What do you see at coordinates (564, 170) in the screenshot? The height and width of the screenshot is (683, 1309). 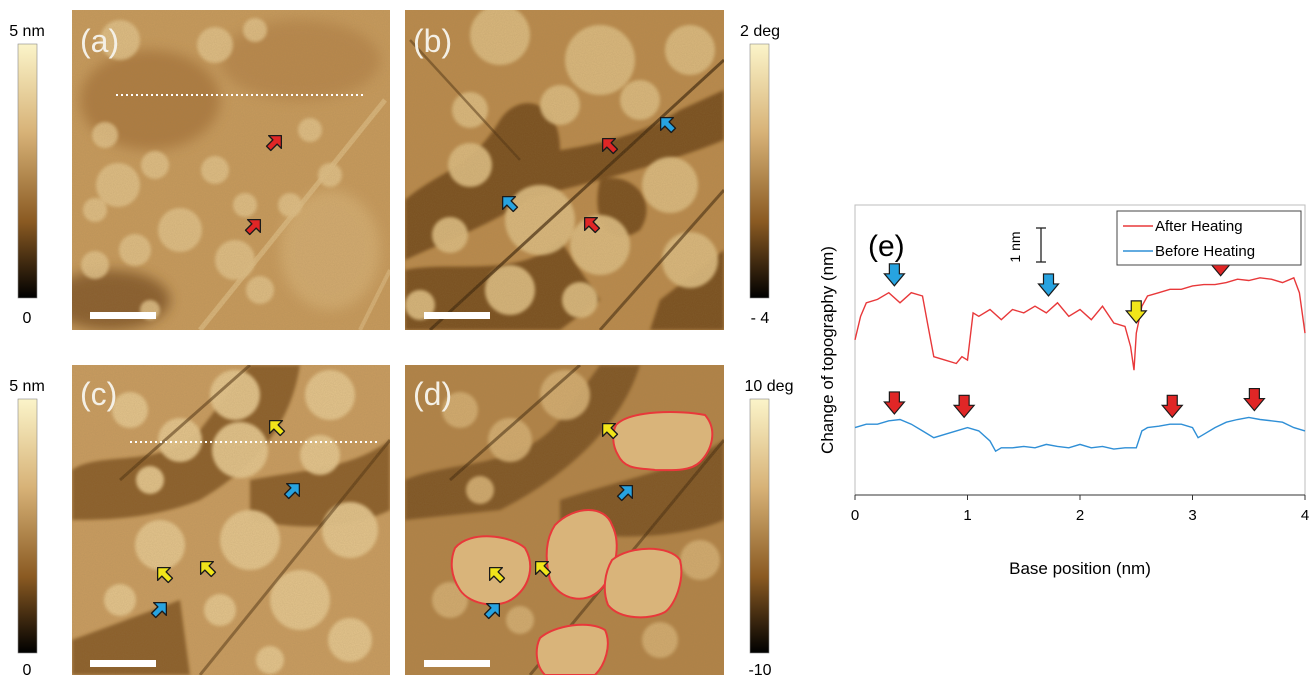 I see `afm-image-b` at bounding box center [564, 170].